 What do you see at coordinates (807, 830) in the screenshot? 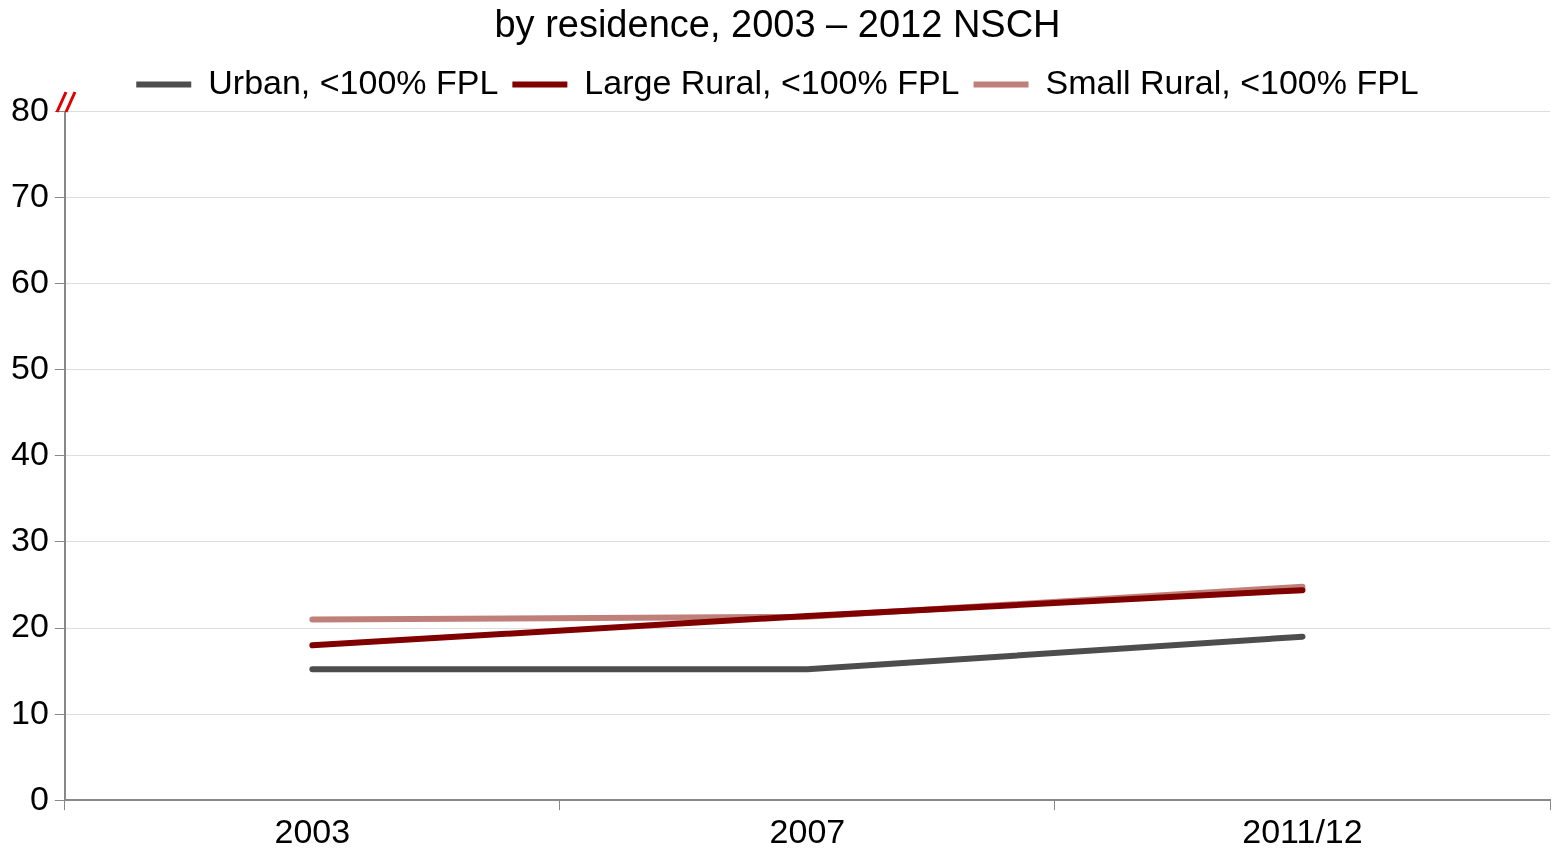
I see `x-tick-label: 2007` at bounding box center [807, 830].